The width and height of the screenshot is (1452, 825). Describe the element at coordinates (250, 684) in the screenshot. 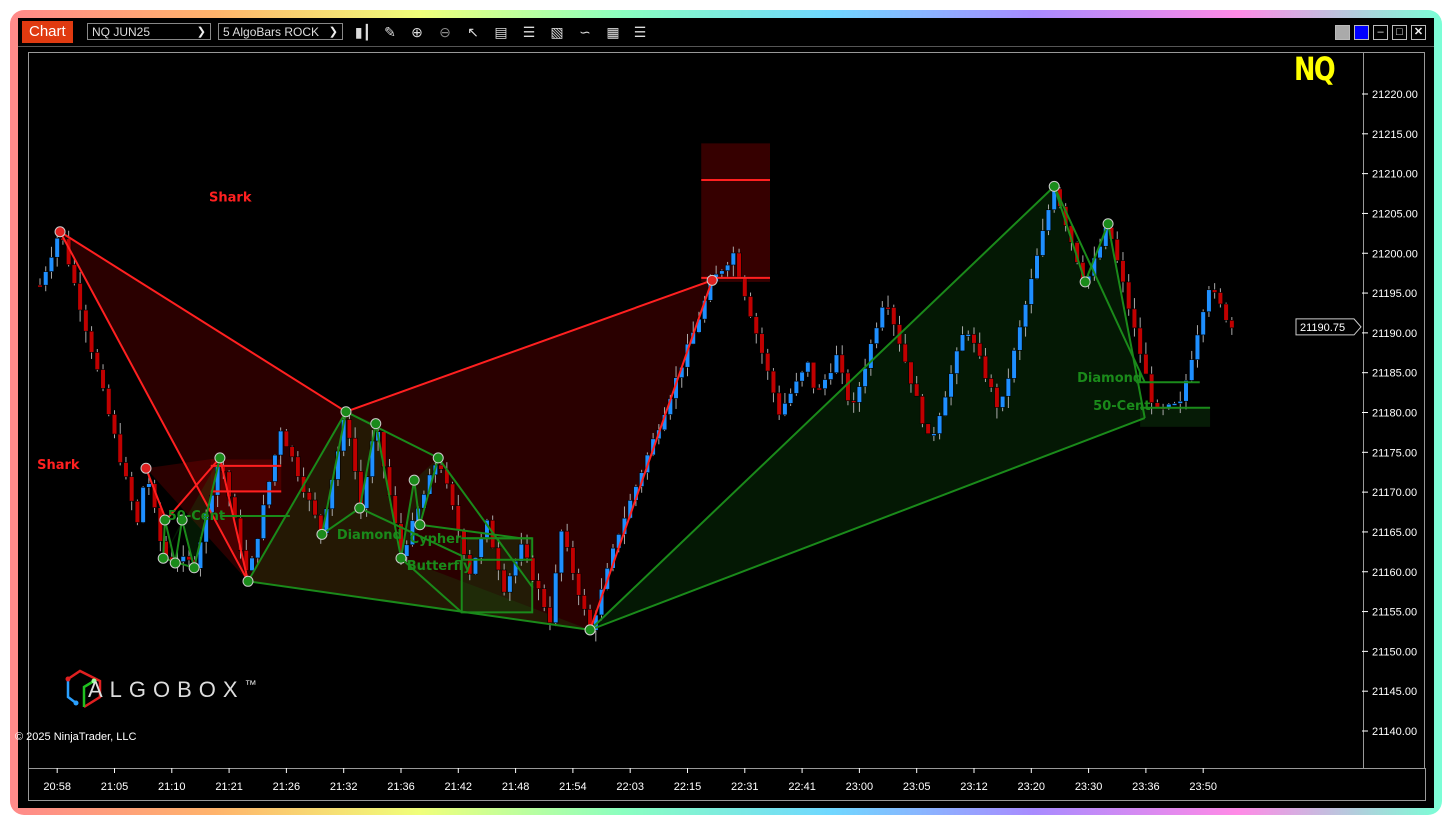

I see `logo-tm: ™` at that location.